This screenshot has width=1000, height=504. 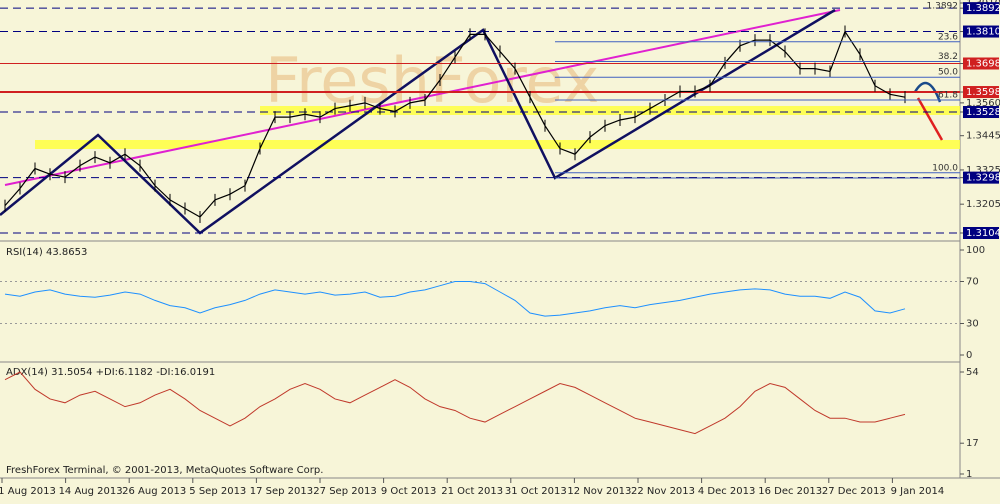 What do you see at coordinates (945, 168) in the screenshot?
I see `fib-label: 100.0` at bounding box center [945, 168].